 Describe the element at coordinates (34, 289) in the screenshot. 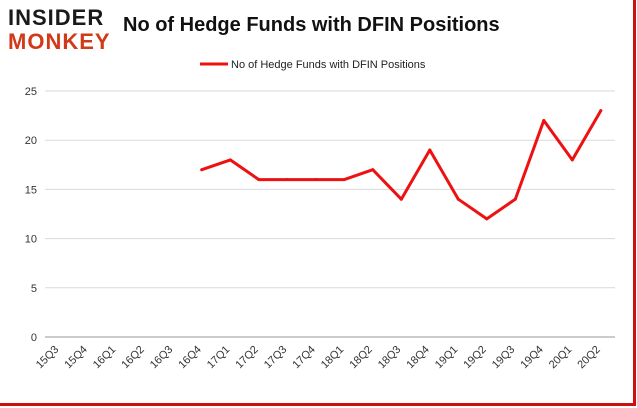

I see `y-tick-label: 5` at that location.